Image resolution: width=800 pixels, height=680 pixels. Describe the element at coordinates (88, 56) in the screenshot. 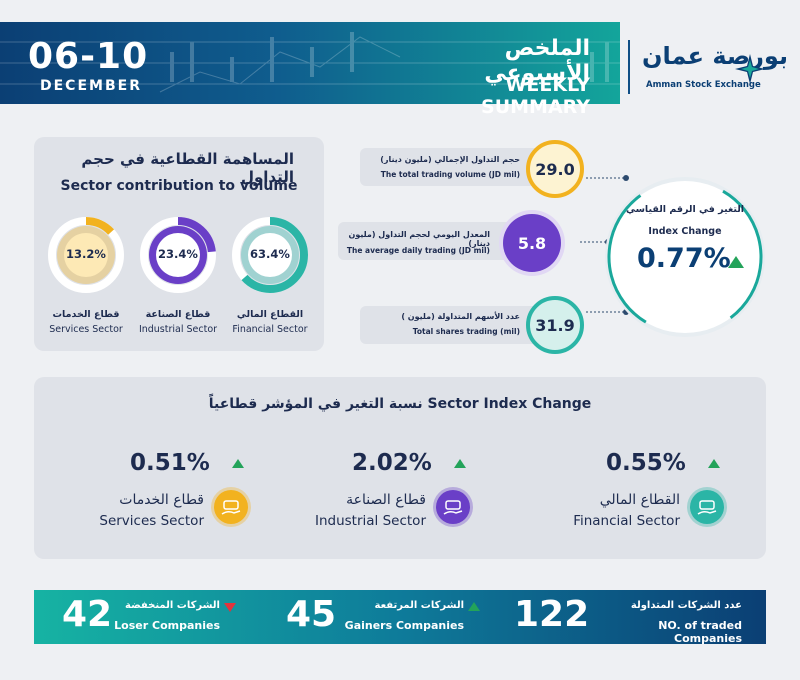

I see `date-range: 06-10` at that location.